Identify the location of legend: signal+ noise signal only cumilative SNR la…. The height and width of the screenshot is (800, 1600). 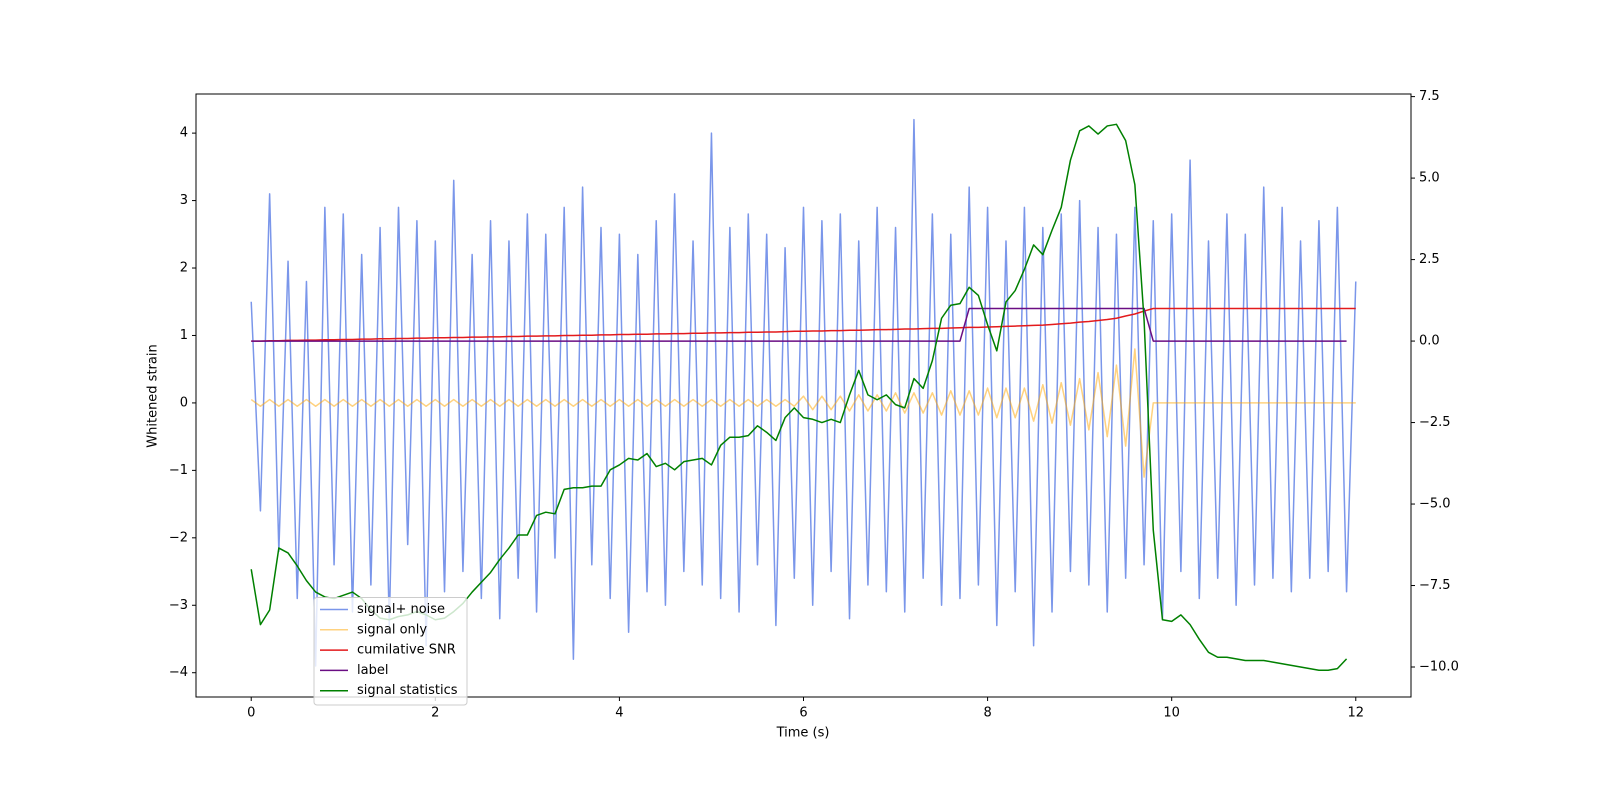
(390, 651).